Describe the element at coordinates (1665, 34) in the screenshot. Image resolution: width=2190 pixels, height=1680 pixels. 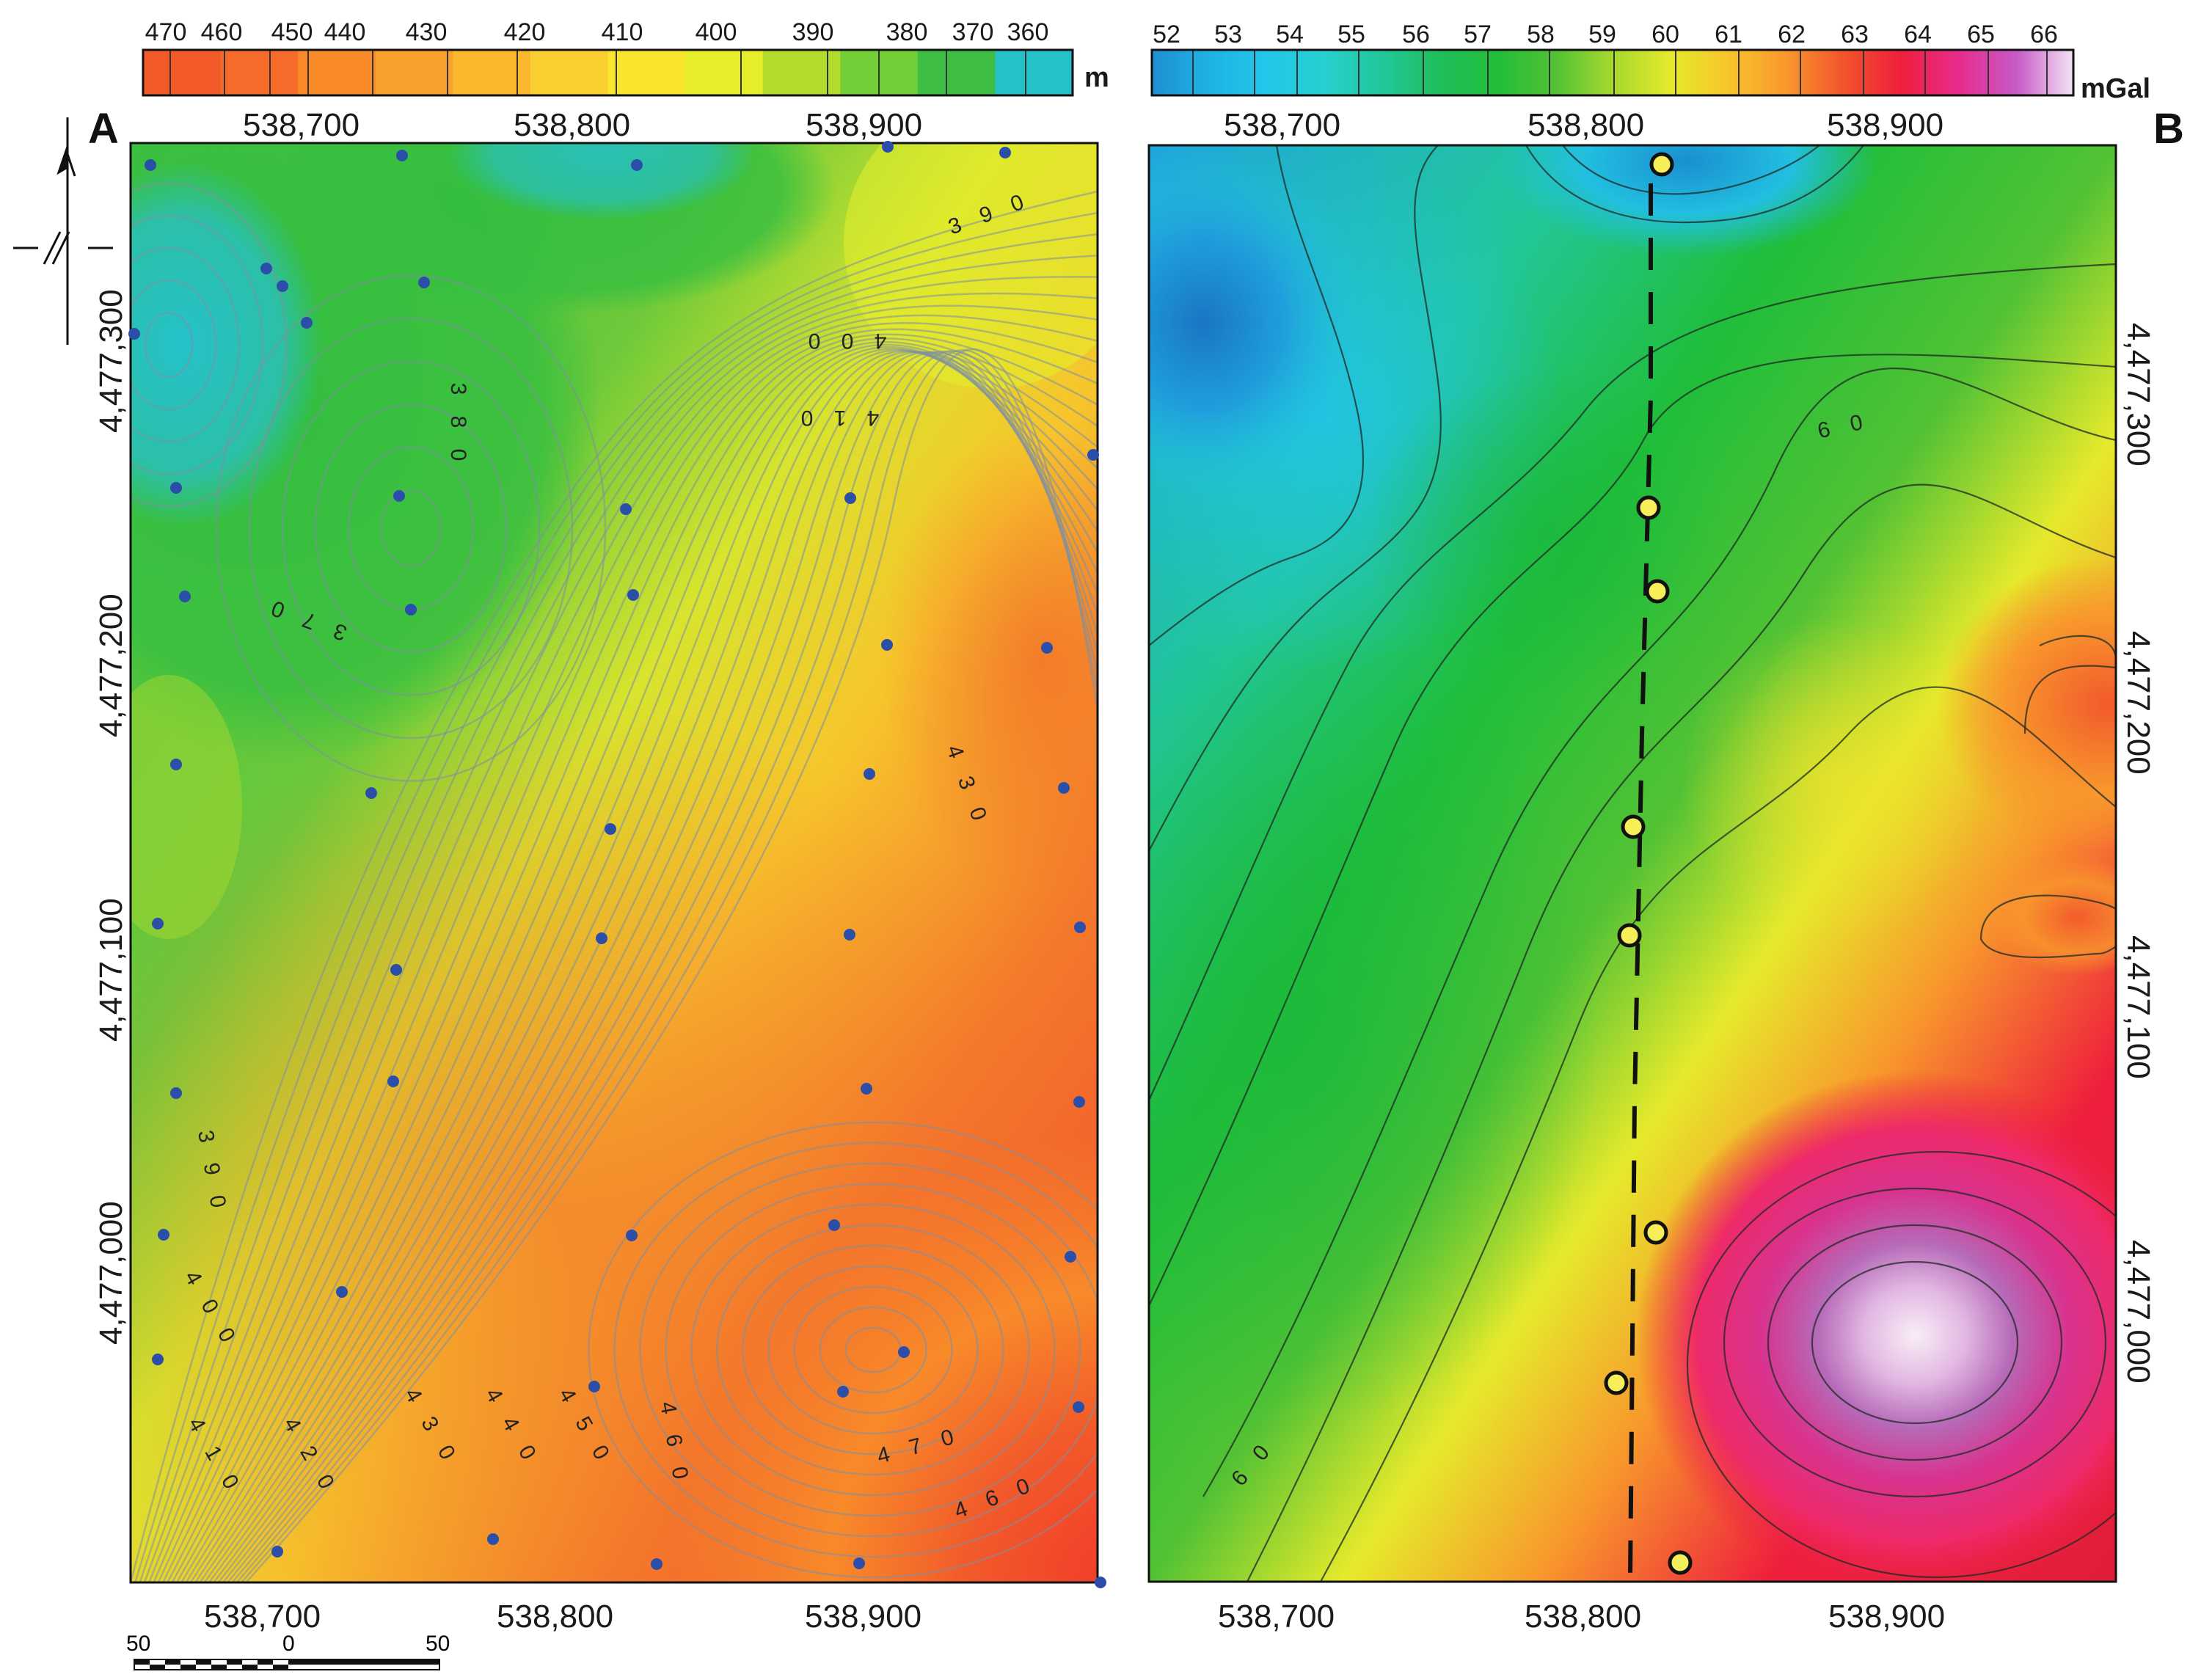
I see `colorbar-b-label: 60` at that location.